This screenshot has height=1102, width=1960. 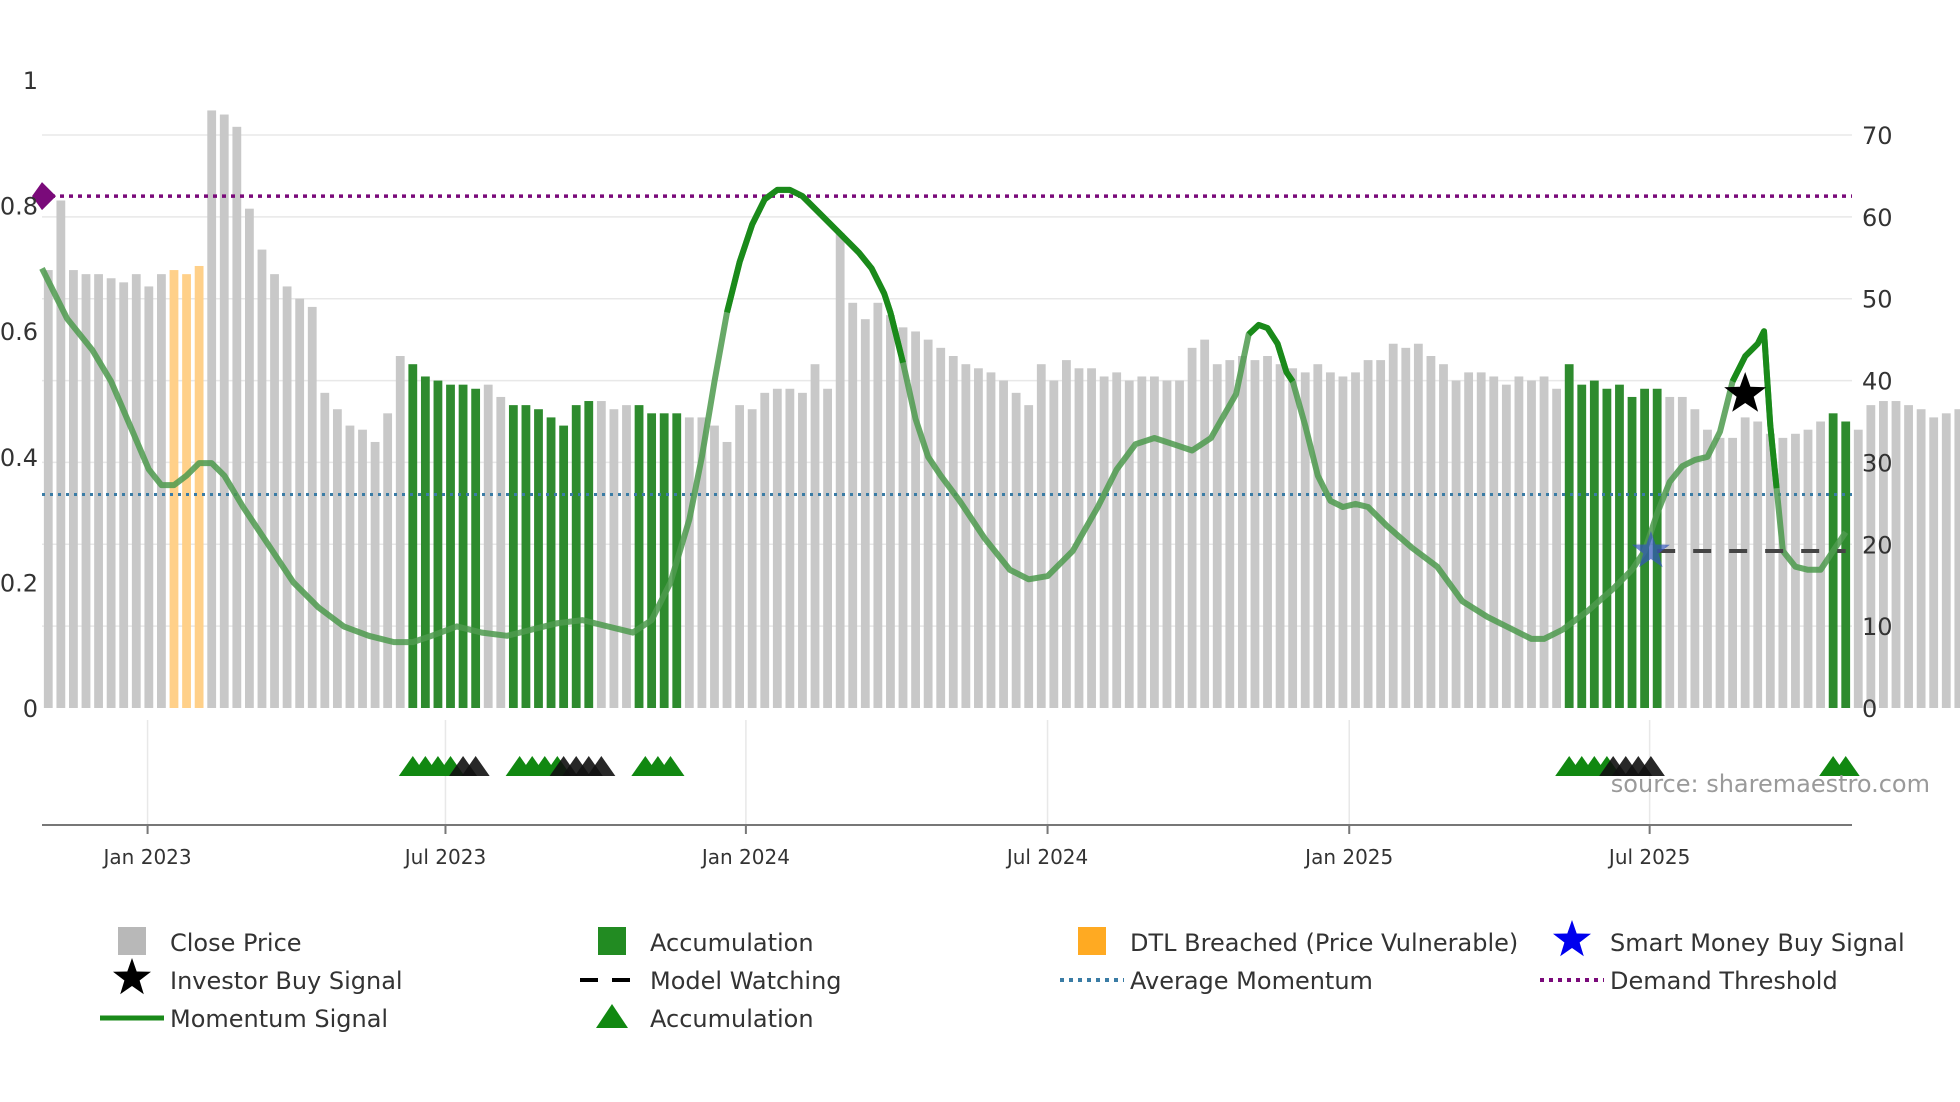 What do you see at coordinates (19, 583) in the screenshot?
I see `left-axis-tick-label: 0.2` at bounding box center [19, 583].